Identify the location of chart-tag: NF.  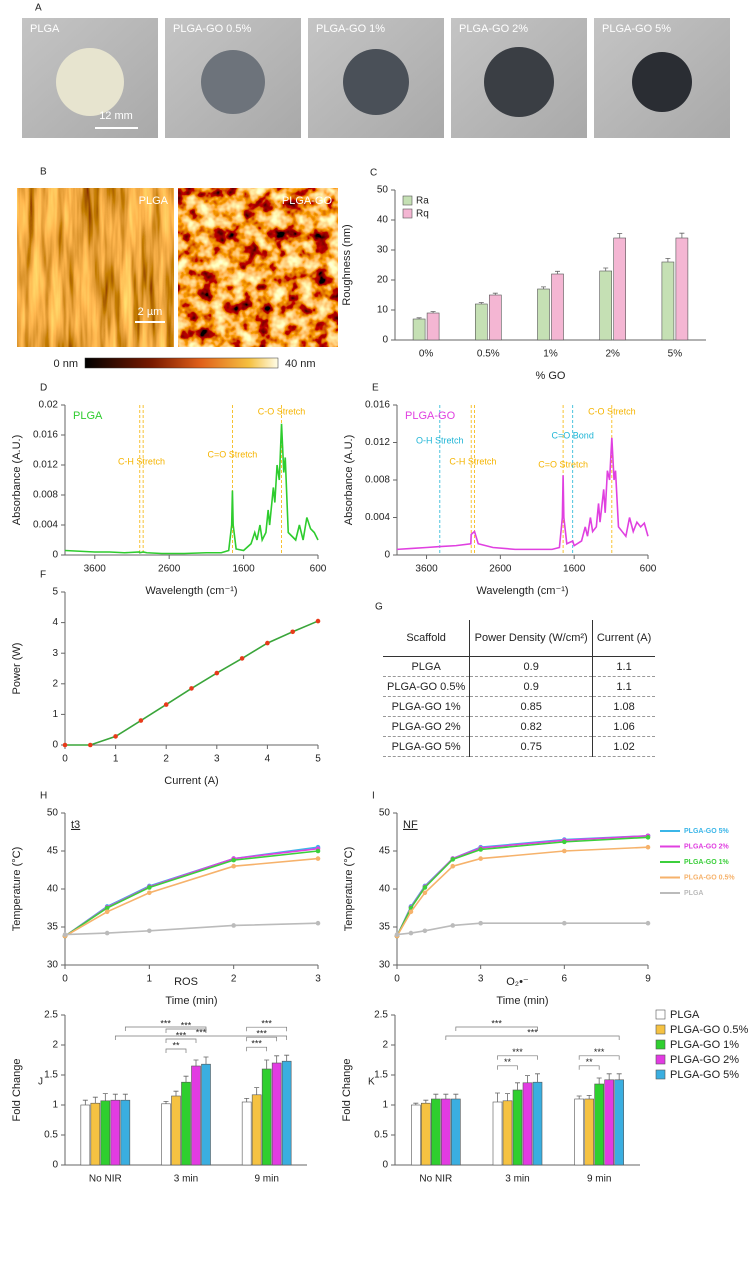
(410, 825).